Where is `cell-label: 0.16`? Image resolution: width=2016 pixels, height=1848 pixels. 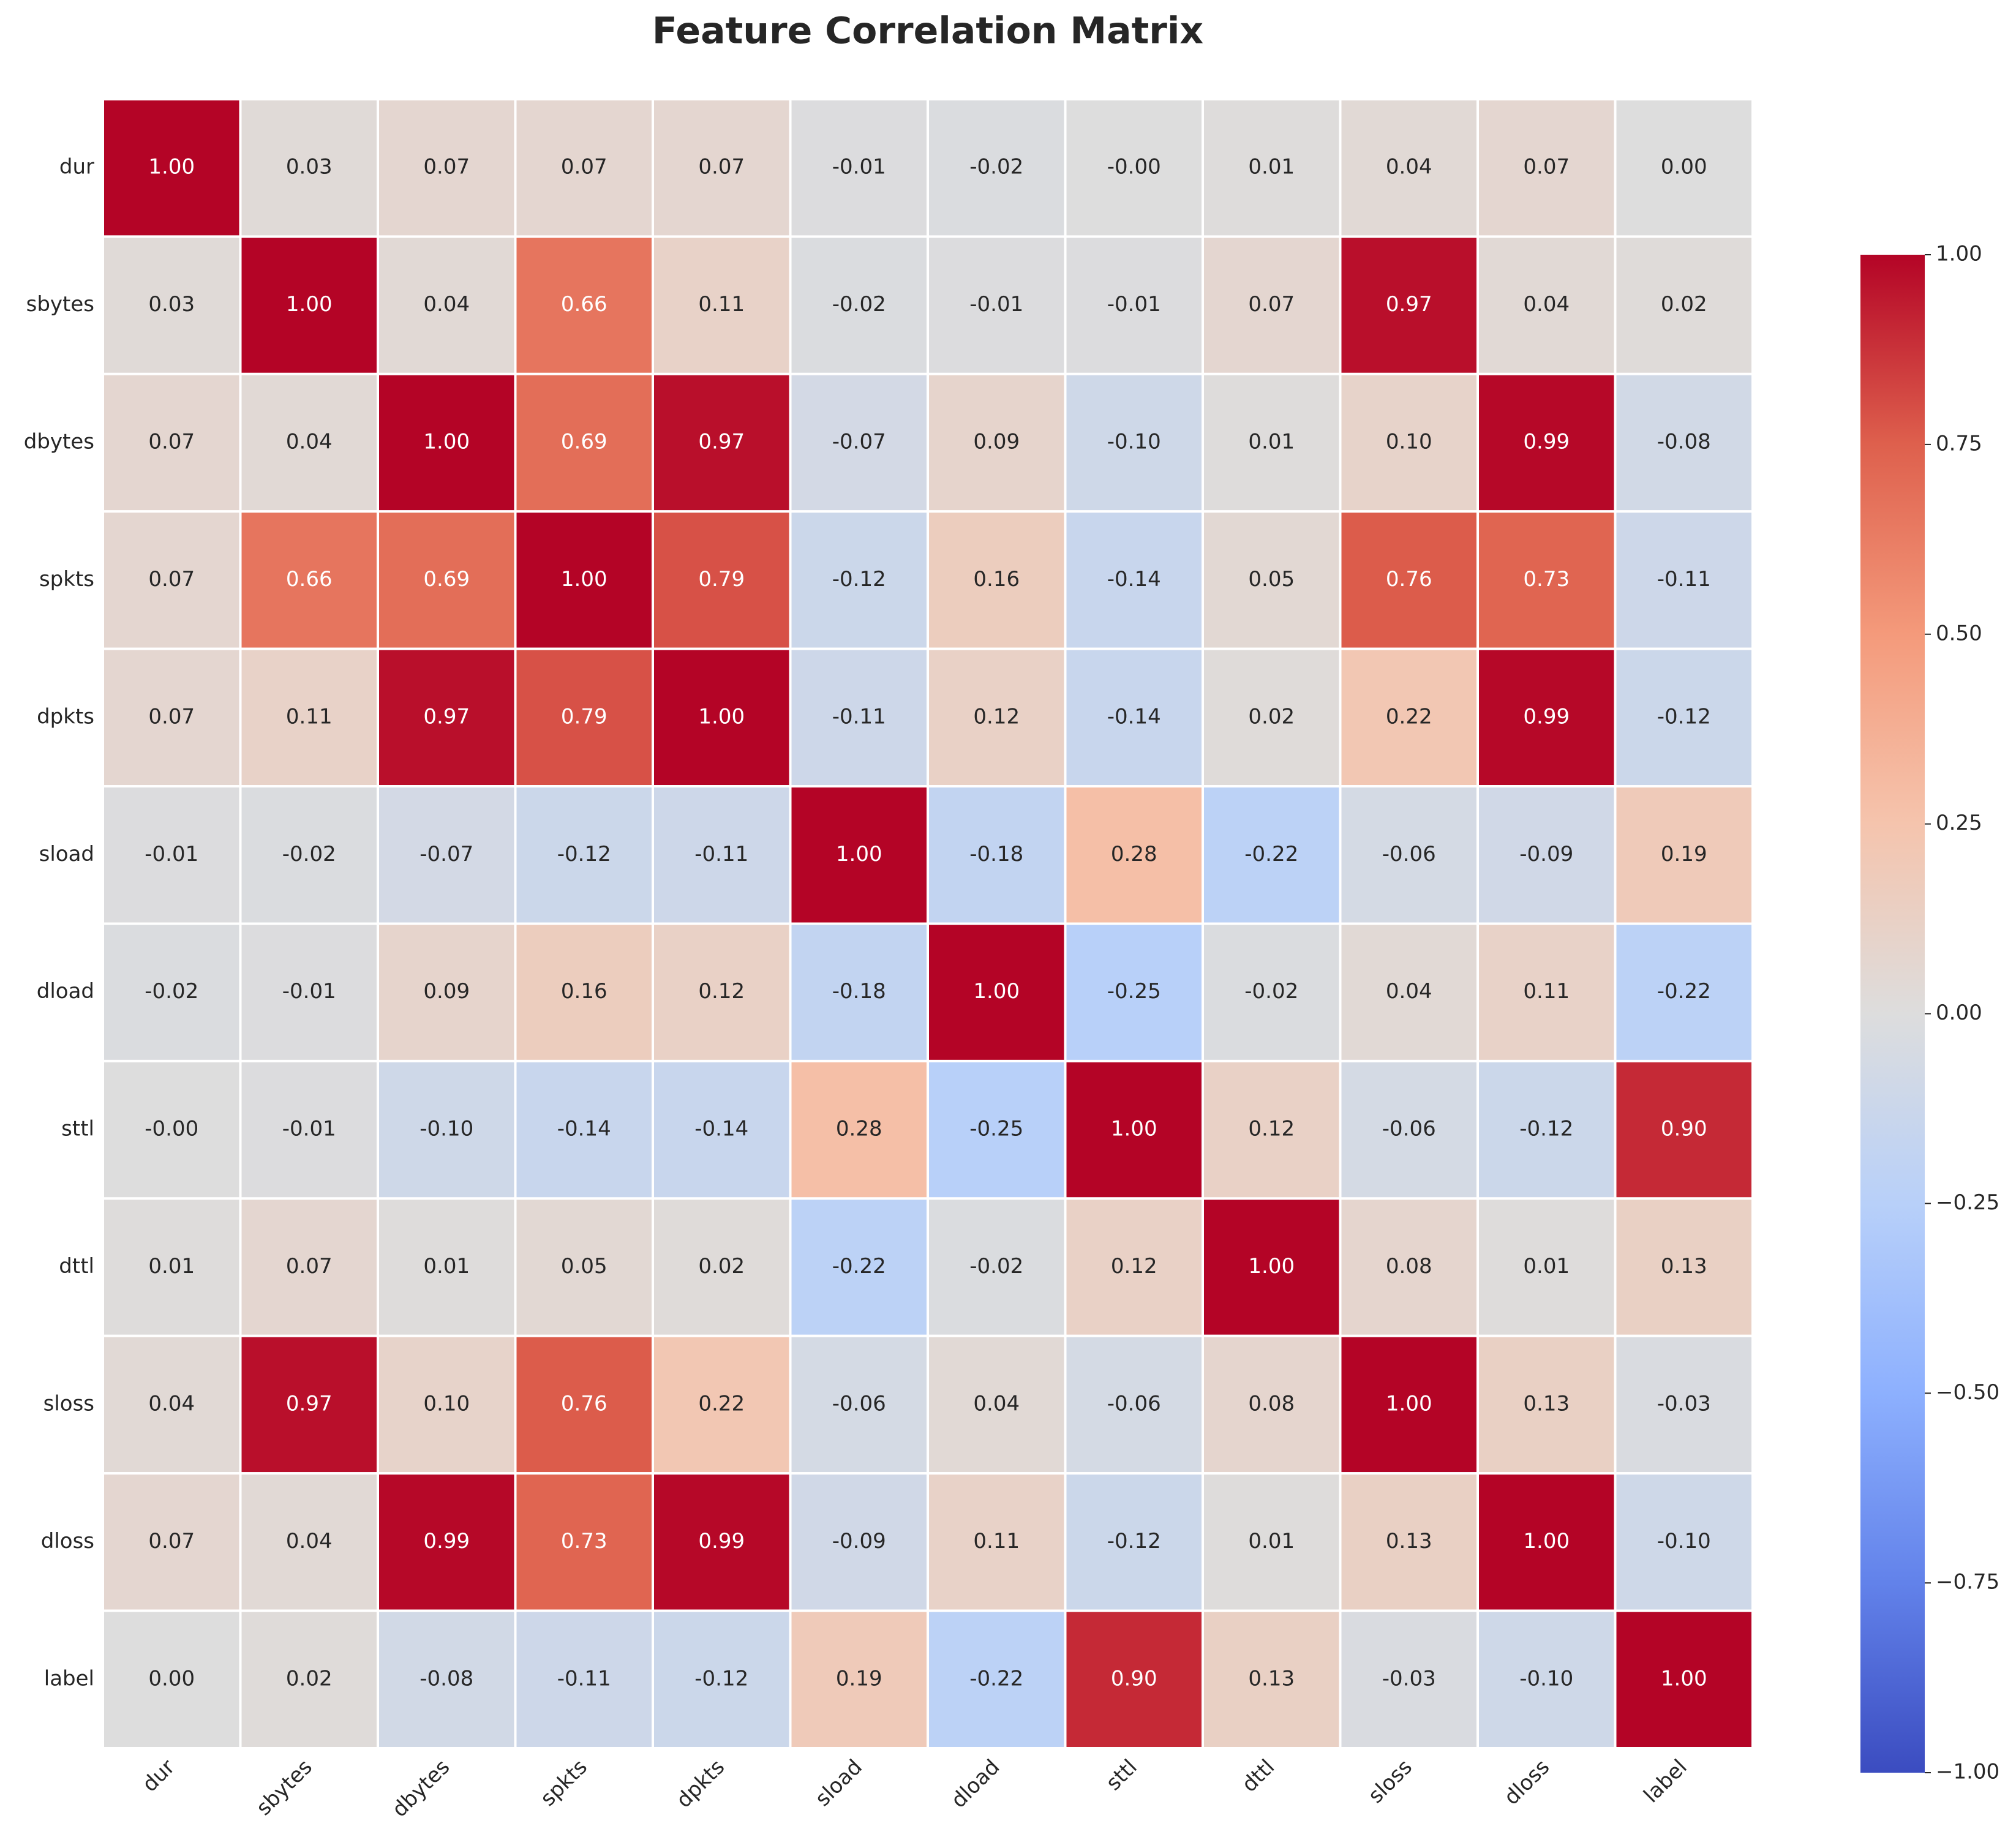 cell-label: 0.16 is located at coordinates (584, 991).